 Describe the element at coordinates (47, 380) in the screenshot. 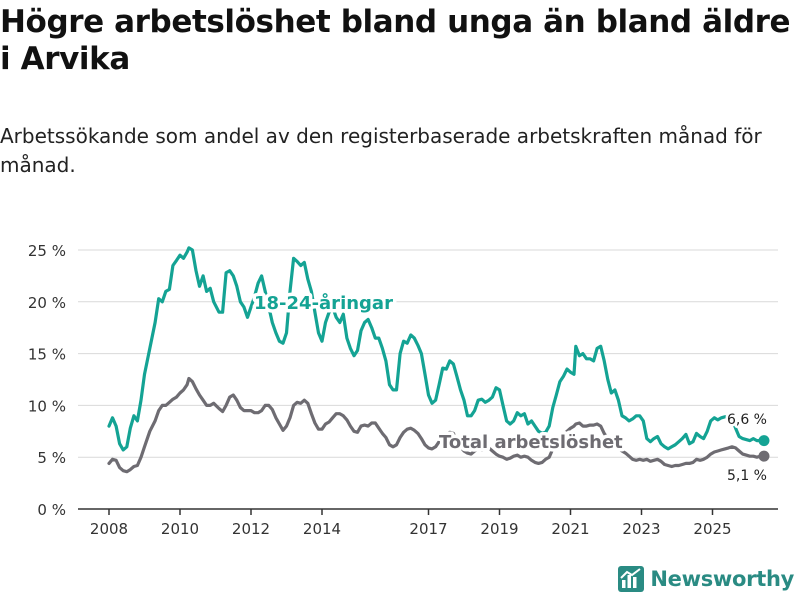

I see `y-axis: 0 % 5 % 10 % 15 % 20 % 25 %` at that location.